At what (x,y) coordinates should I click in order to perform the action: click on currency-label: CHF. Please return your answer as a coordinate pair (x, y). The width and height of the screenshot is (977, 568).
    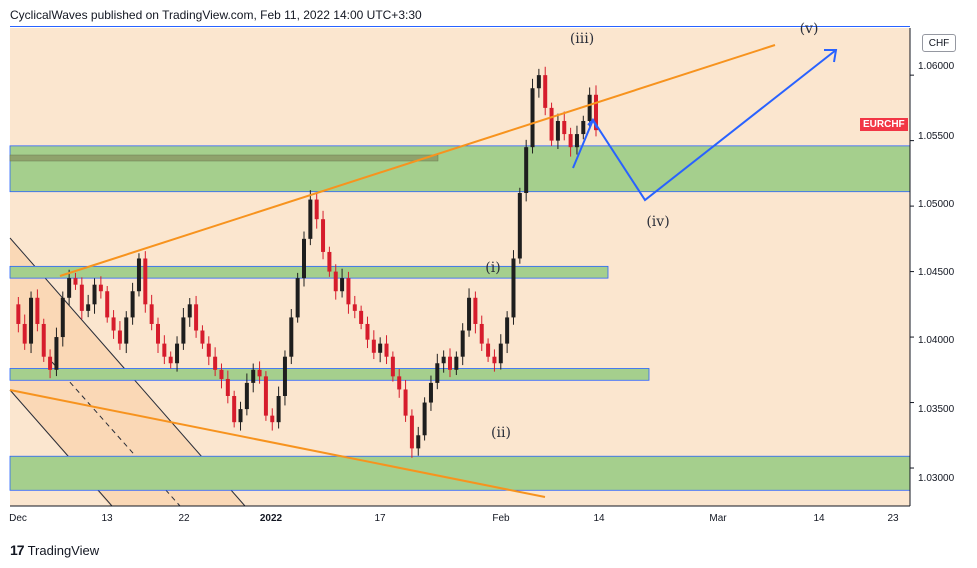
    Looking at the image, I should click on (939, 43).